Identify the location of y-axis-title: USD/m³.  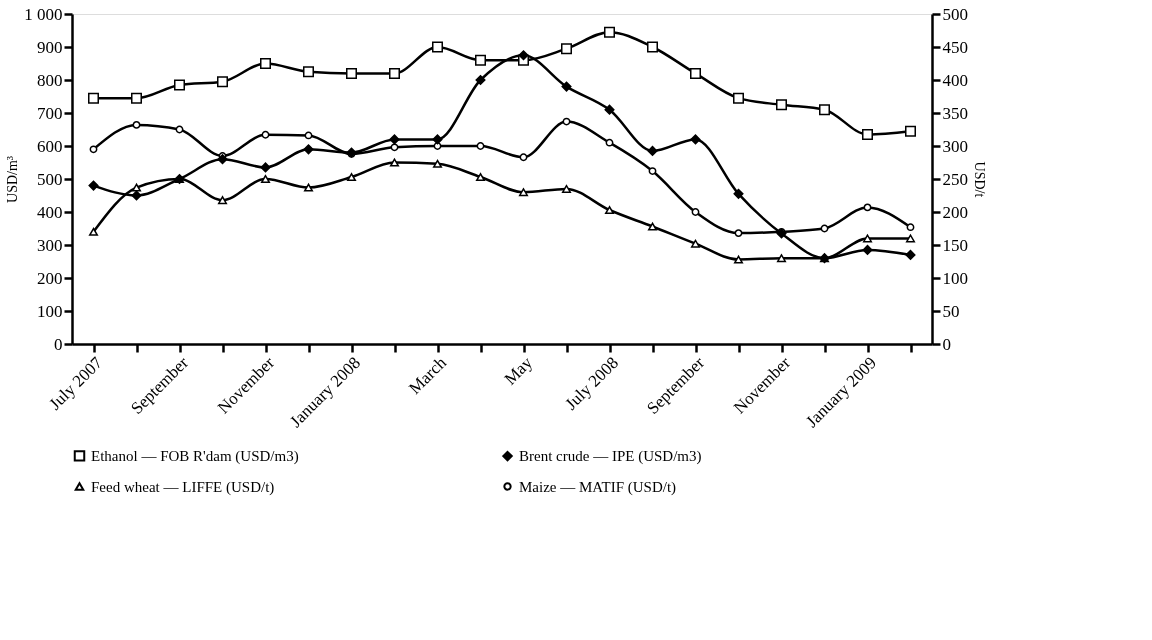
(13, 179).